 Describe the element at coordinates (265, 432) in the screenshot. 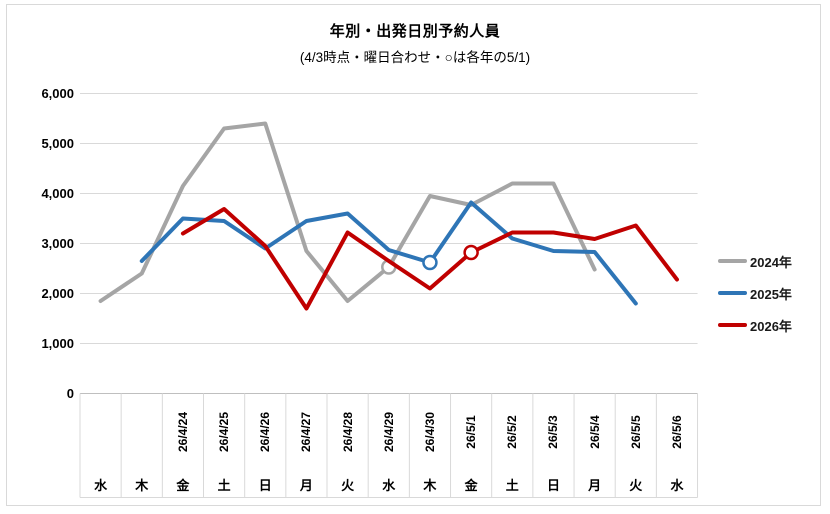

I see `x-axis-date-label: 26/4/26` at that location.